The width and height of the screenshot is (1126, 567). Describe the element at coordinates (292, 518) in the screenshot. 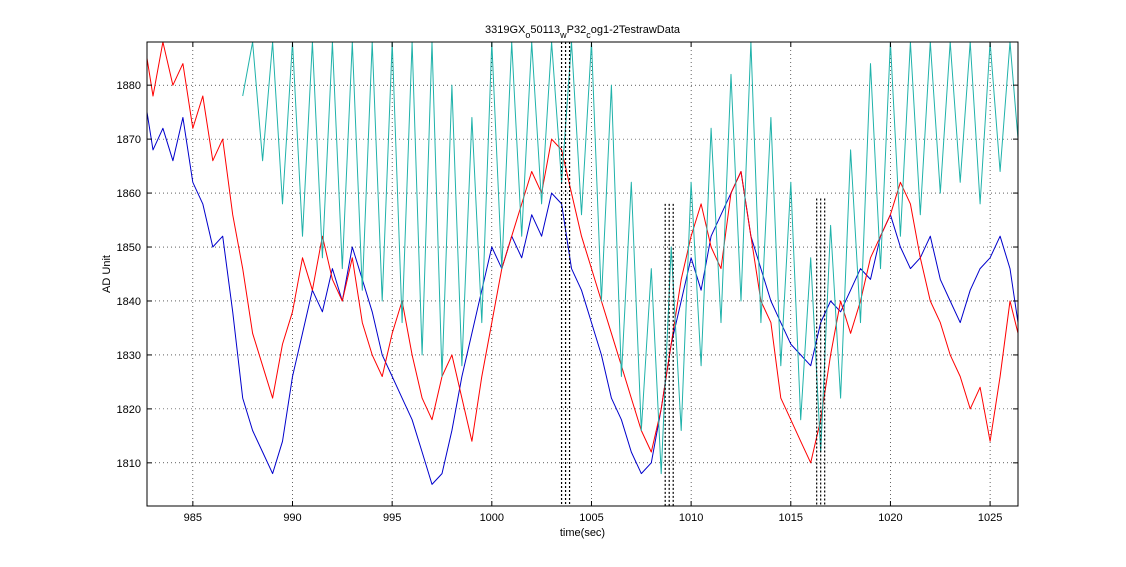

I see `x-tick-label: 990` at that location.